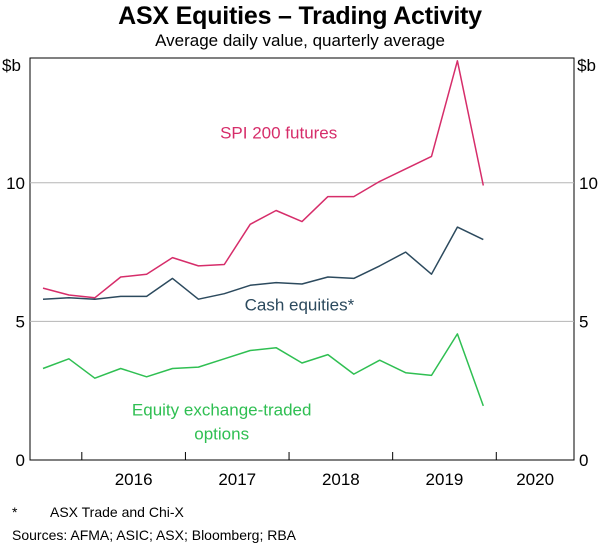  What do you see at coordinates (535, 479) in the screenshot?
I see `x-tick-label: 2020` at bounding box center [535, 479].